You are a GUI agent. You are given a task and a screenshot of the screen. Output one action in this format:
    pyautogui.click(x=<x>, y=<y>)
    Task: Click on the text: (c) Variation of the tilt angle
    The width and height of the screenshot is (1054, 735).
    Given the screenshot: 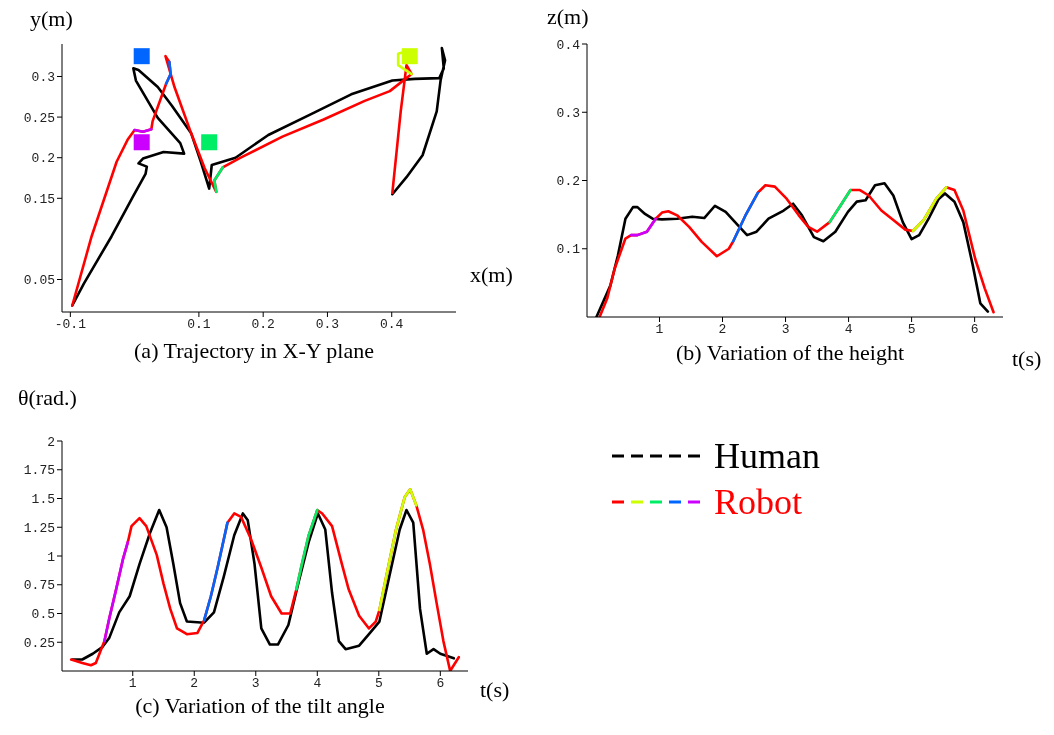 What is the action you would take?
    pyautogui.click(x=260, y=706)
    